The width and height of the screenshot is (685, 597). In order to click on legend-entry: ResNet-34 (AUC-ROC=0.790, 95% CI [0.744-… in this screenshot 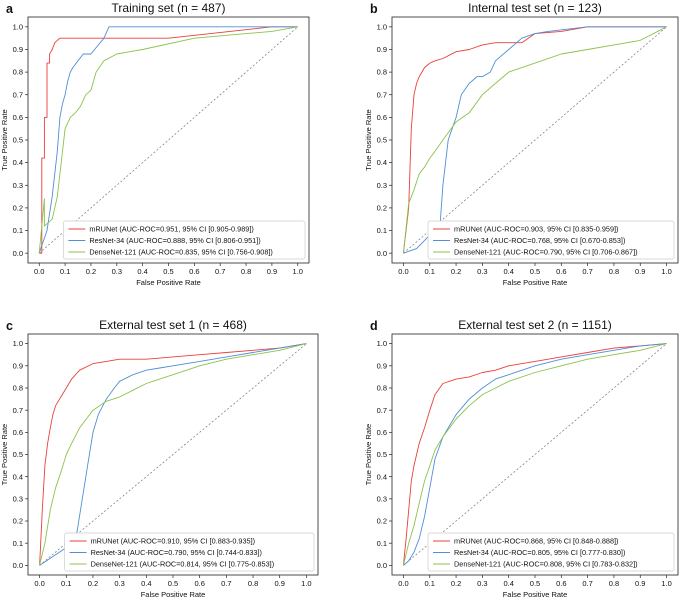, I will do `click(176, 552)`.